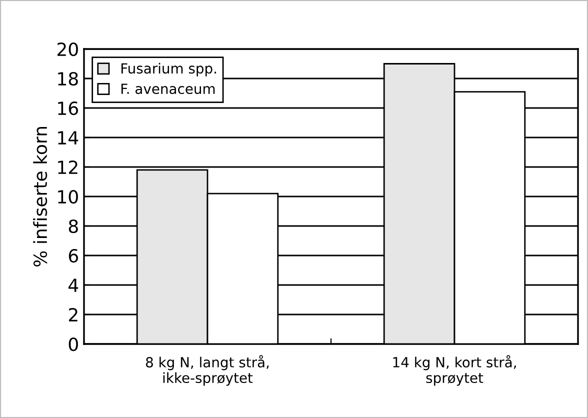 This screenshot has width=588, height=418. Describe the element at coordinates (73, 285) in the screenshot. I see `y-tick-label: 4` at that location.